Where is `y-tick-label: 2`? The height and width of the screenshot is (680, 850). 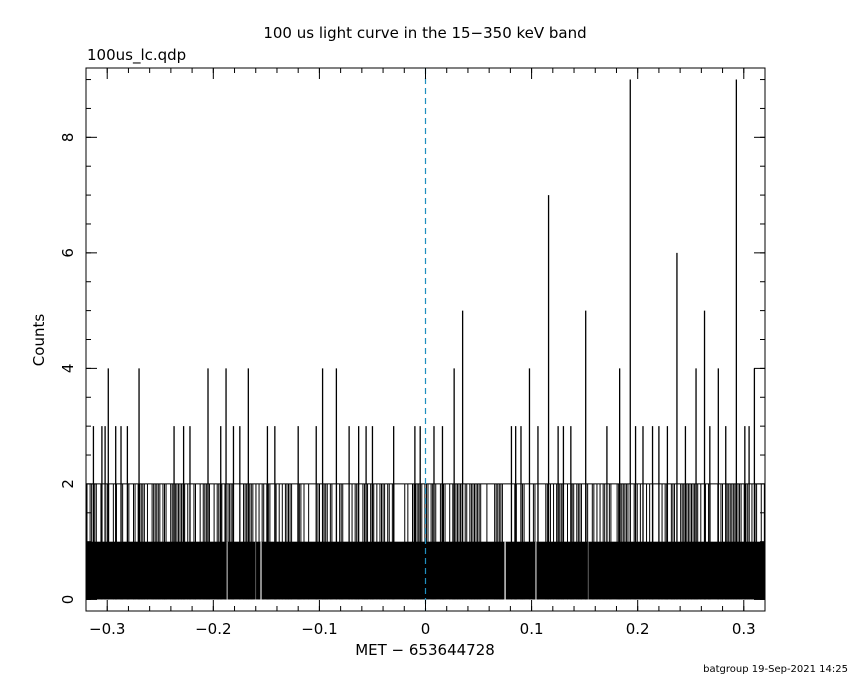
y-tick-label: 2 is located at coordinates (68, 484).